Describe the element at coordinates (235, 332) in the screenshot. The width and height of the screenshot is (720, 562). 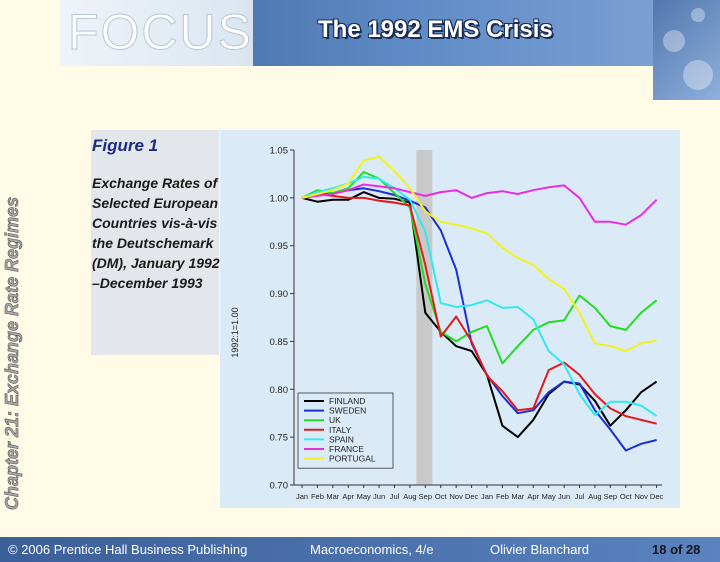
I see `y-axis-label: 1992:1=1.00` at that location.